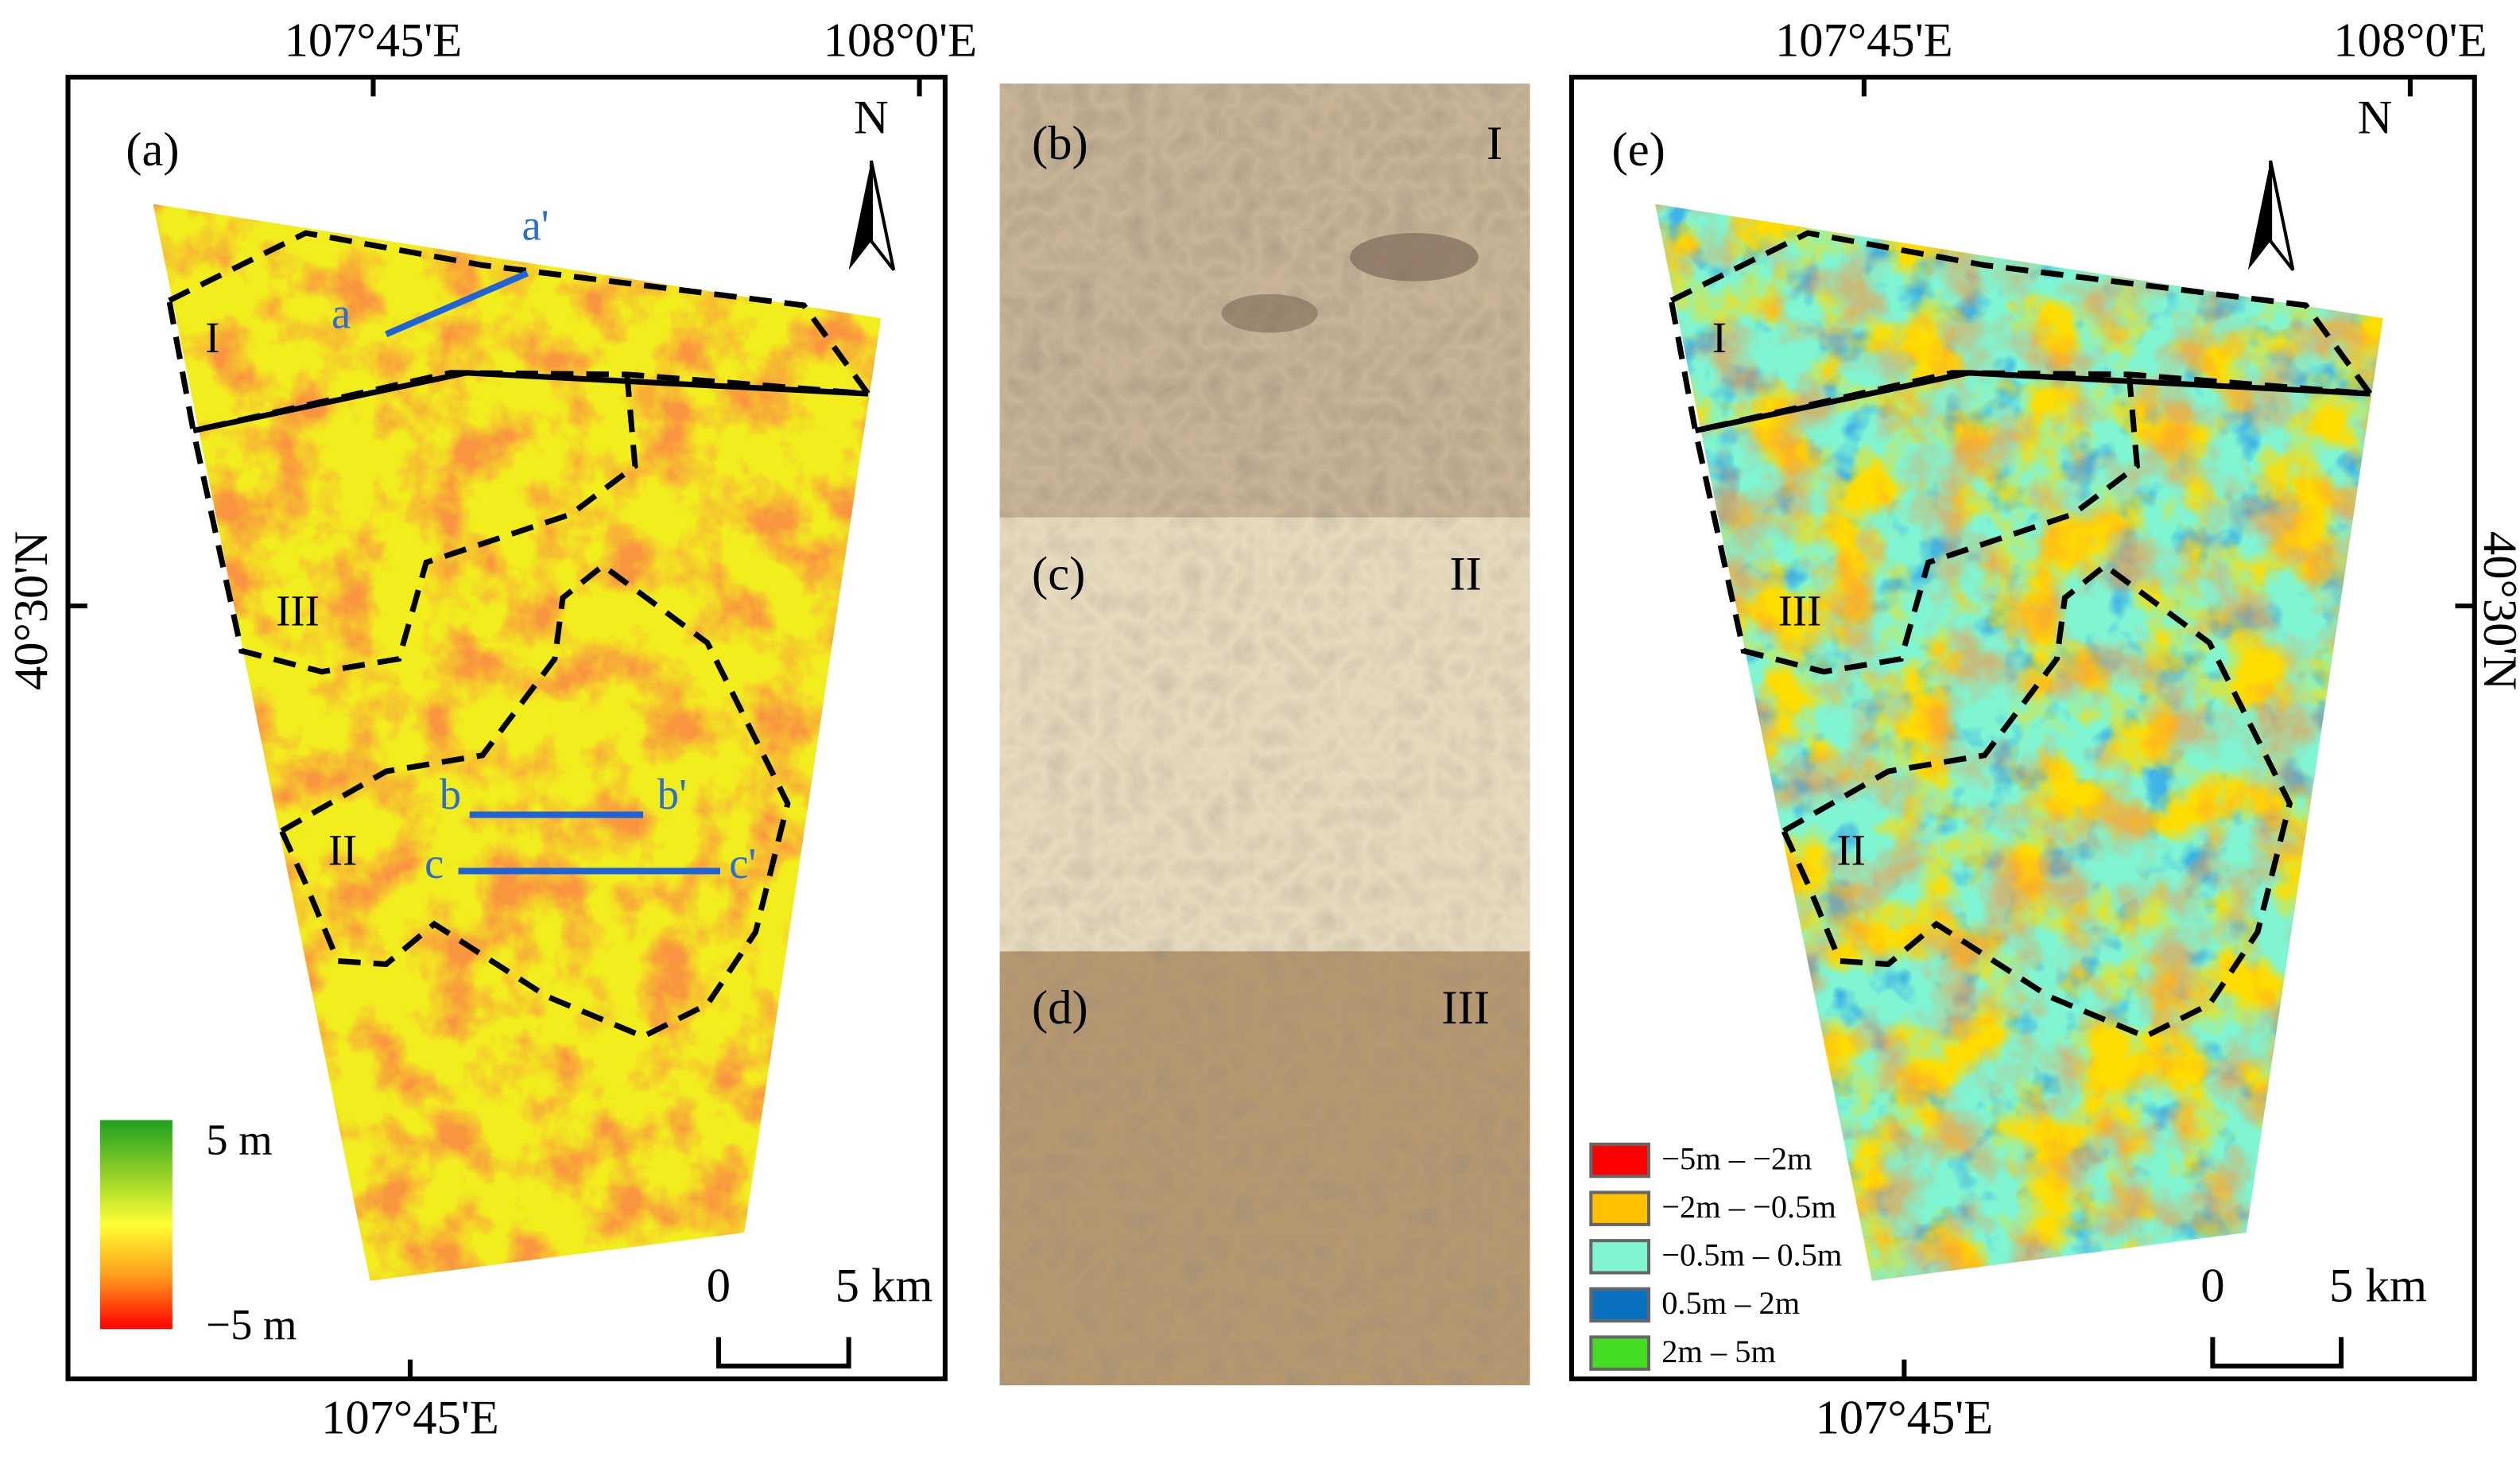 The image size is (2520, 1464). What do you see at coordinates (1718, 1351) in the screenshot?
I see `legend-label: 2m – 5m` at bounding box center [1718, 1351].